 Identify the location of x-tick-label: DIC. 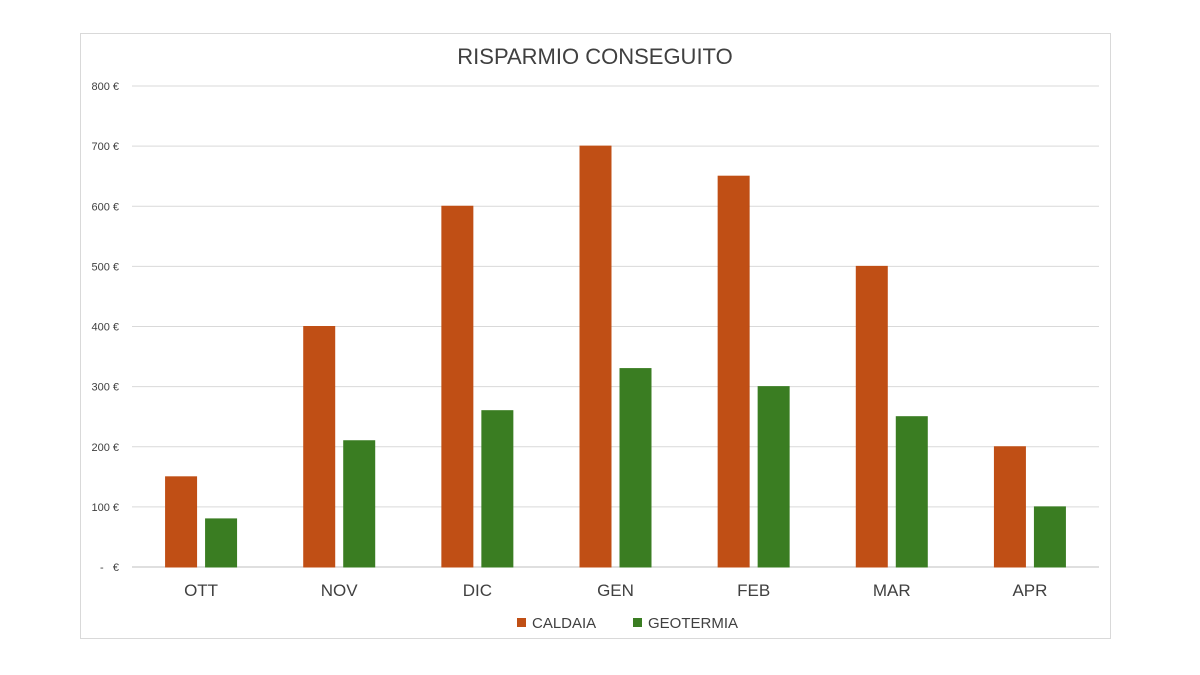
(477, 590).